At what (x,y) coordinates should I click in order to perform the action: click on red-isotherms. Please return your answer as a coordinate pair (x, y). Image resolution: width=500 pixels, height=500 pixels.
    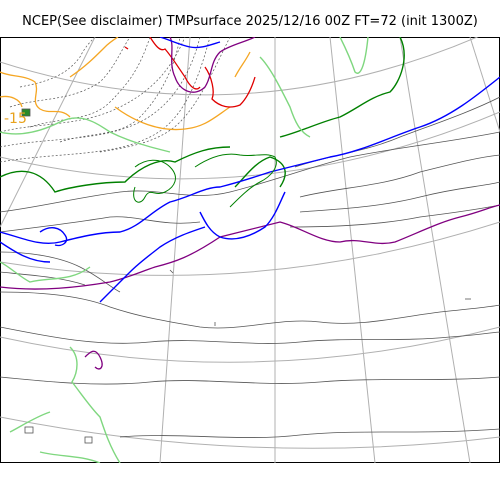
    Looking at the image, I should click on (190, 72).